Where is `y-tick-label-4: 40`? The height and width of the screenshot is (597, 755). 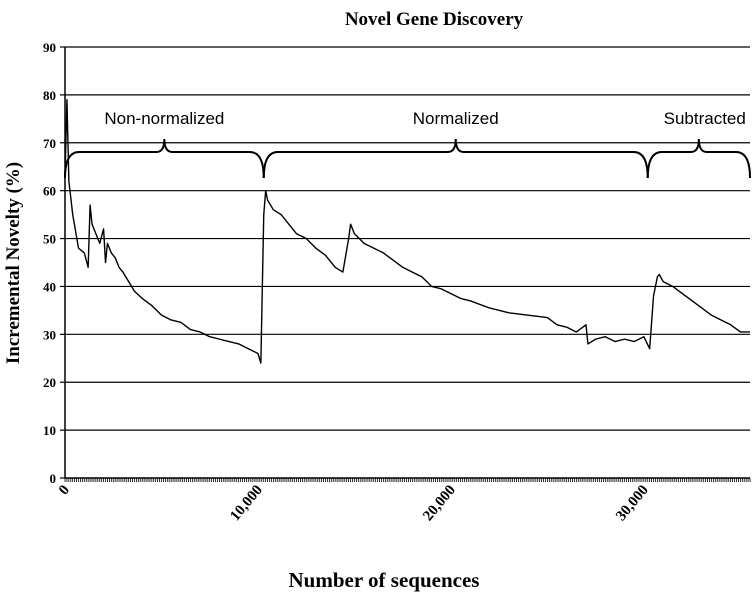 y-tick-label-4: 40 is located at coordinates (49, 286).